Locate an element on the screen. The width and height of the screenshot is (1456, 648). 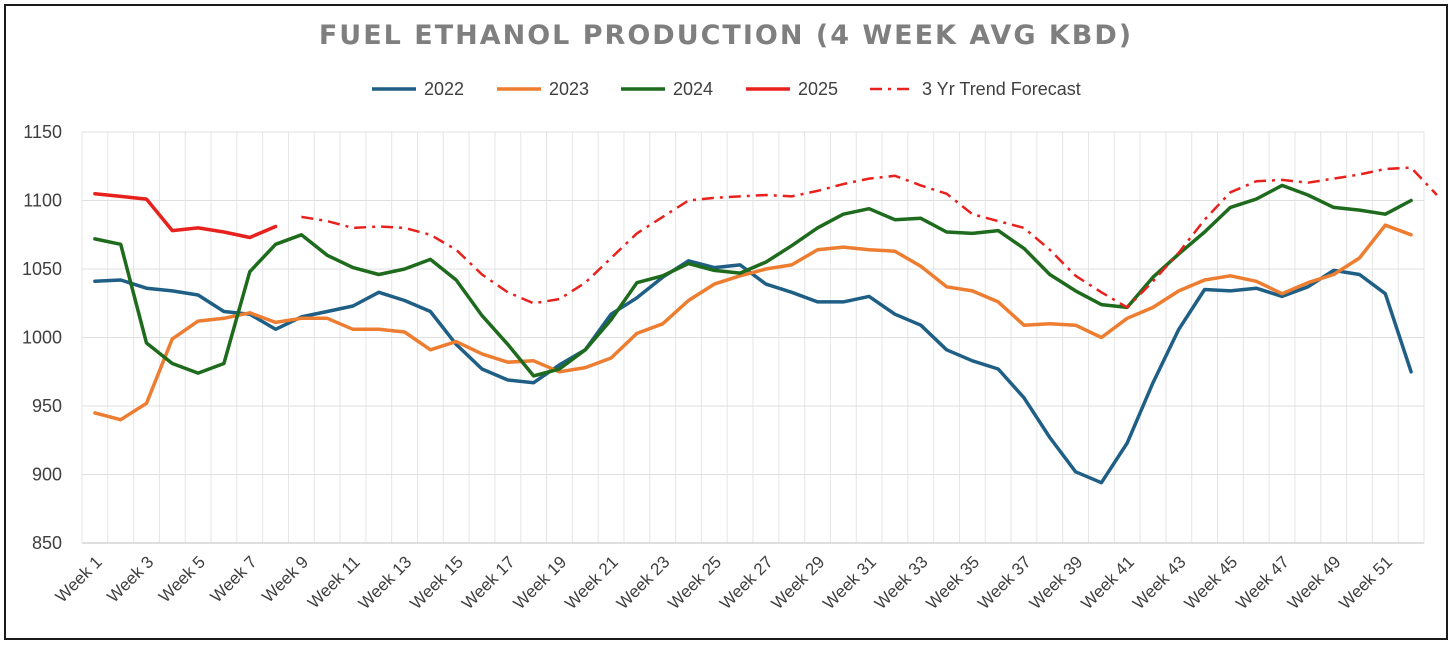
x-tick-label: Week 19 is located at coordinates (540, 582).